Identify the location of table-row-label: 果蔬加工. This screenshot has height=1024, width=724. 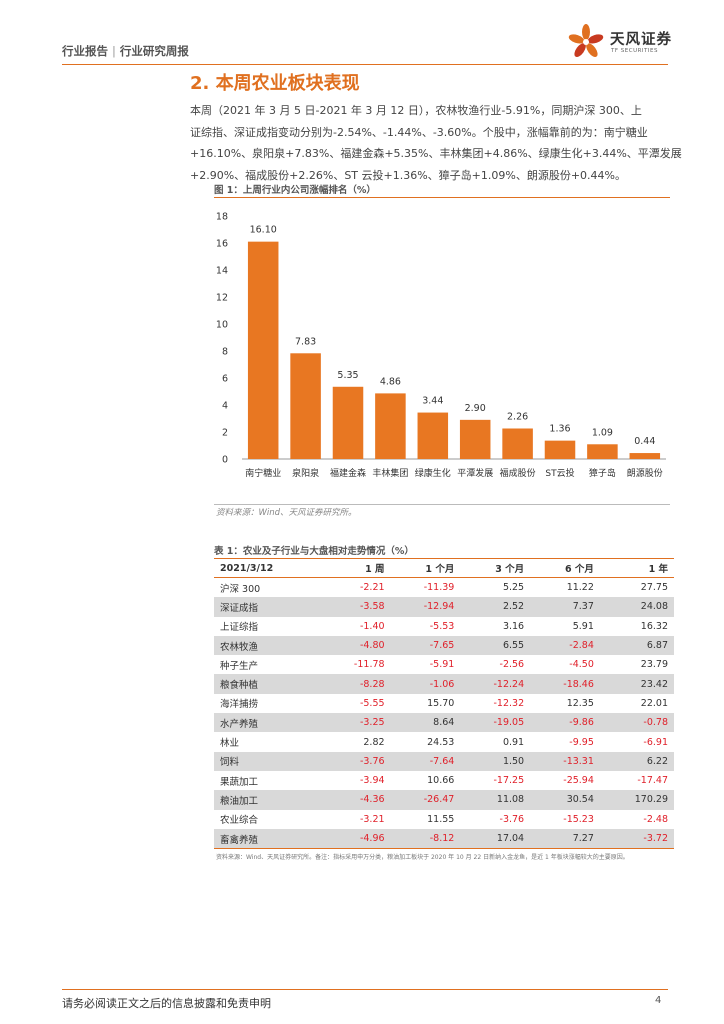
(239, 782).